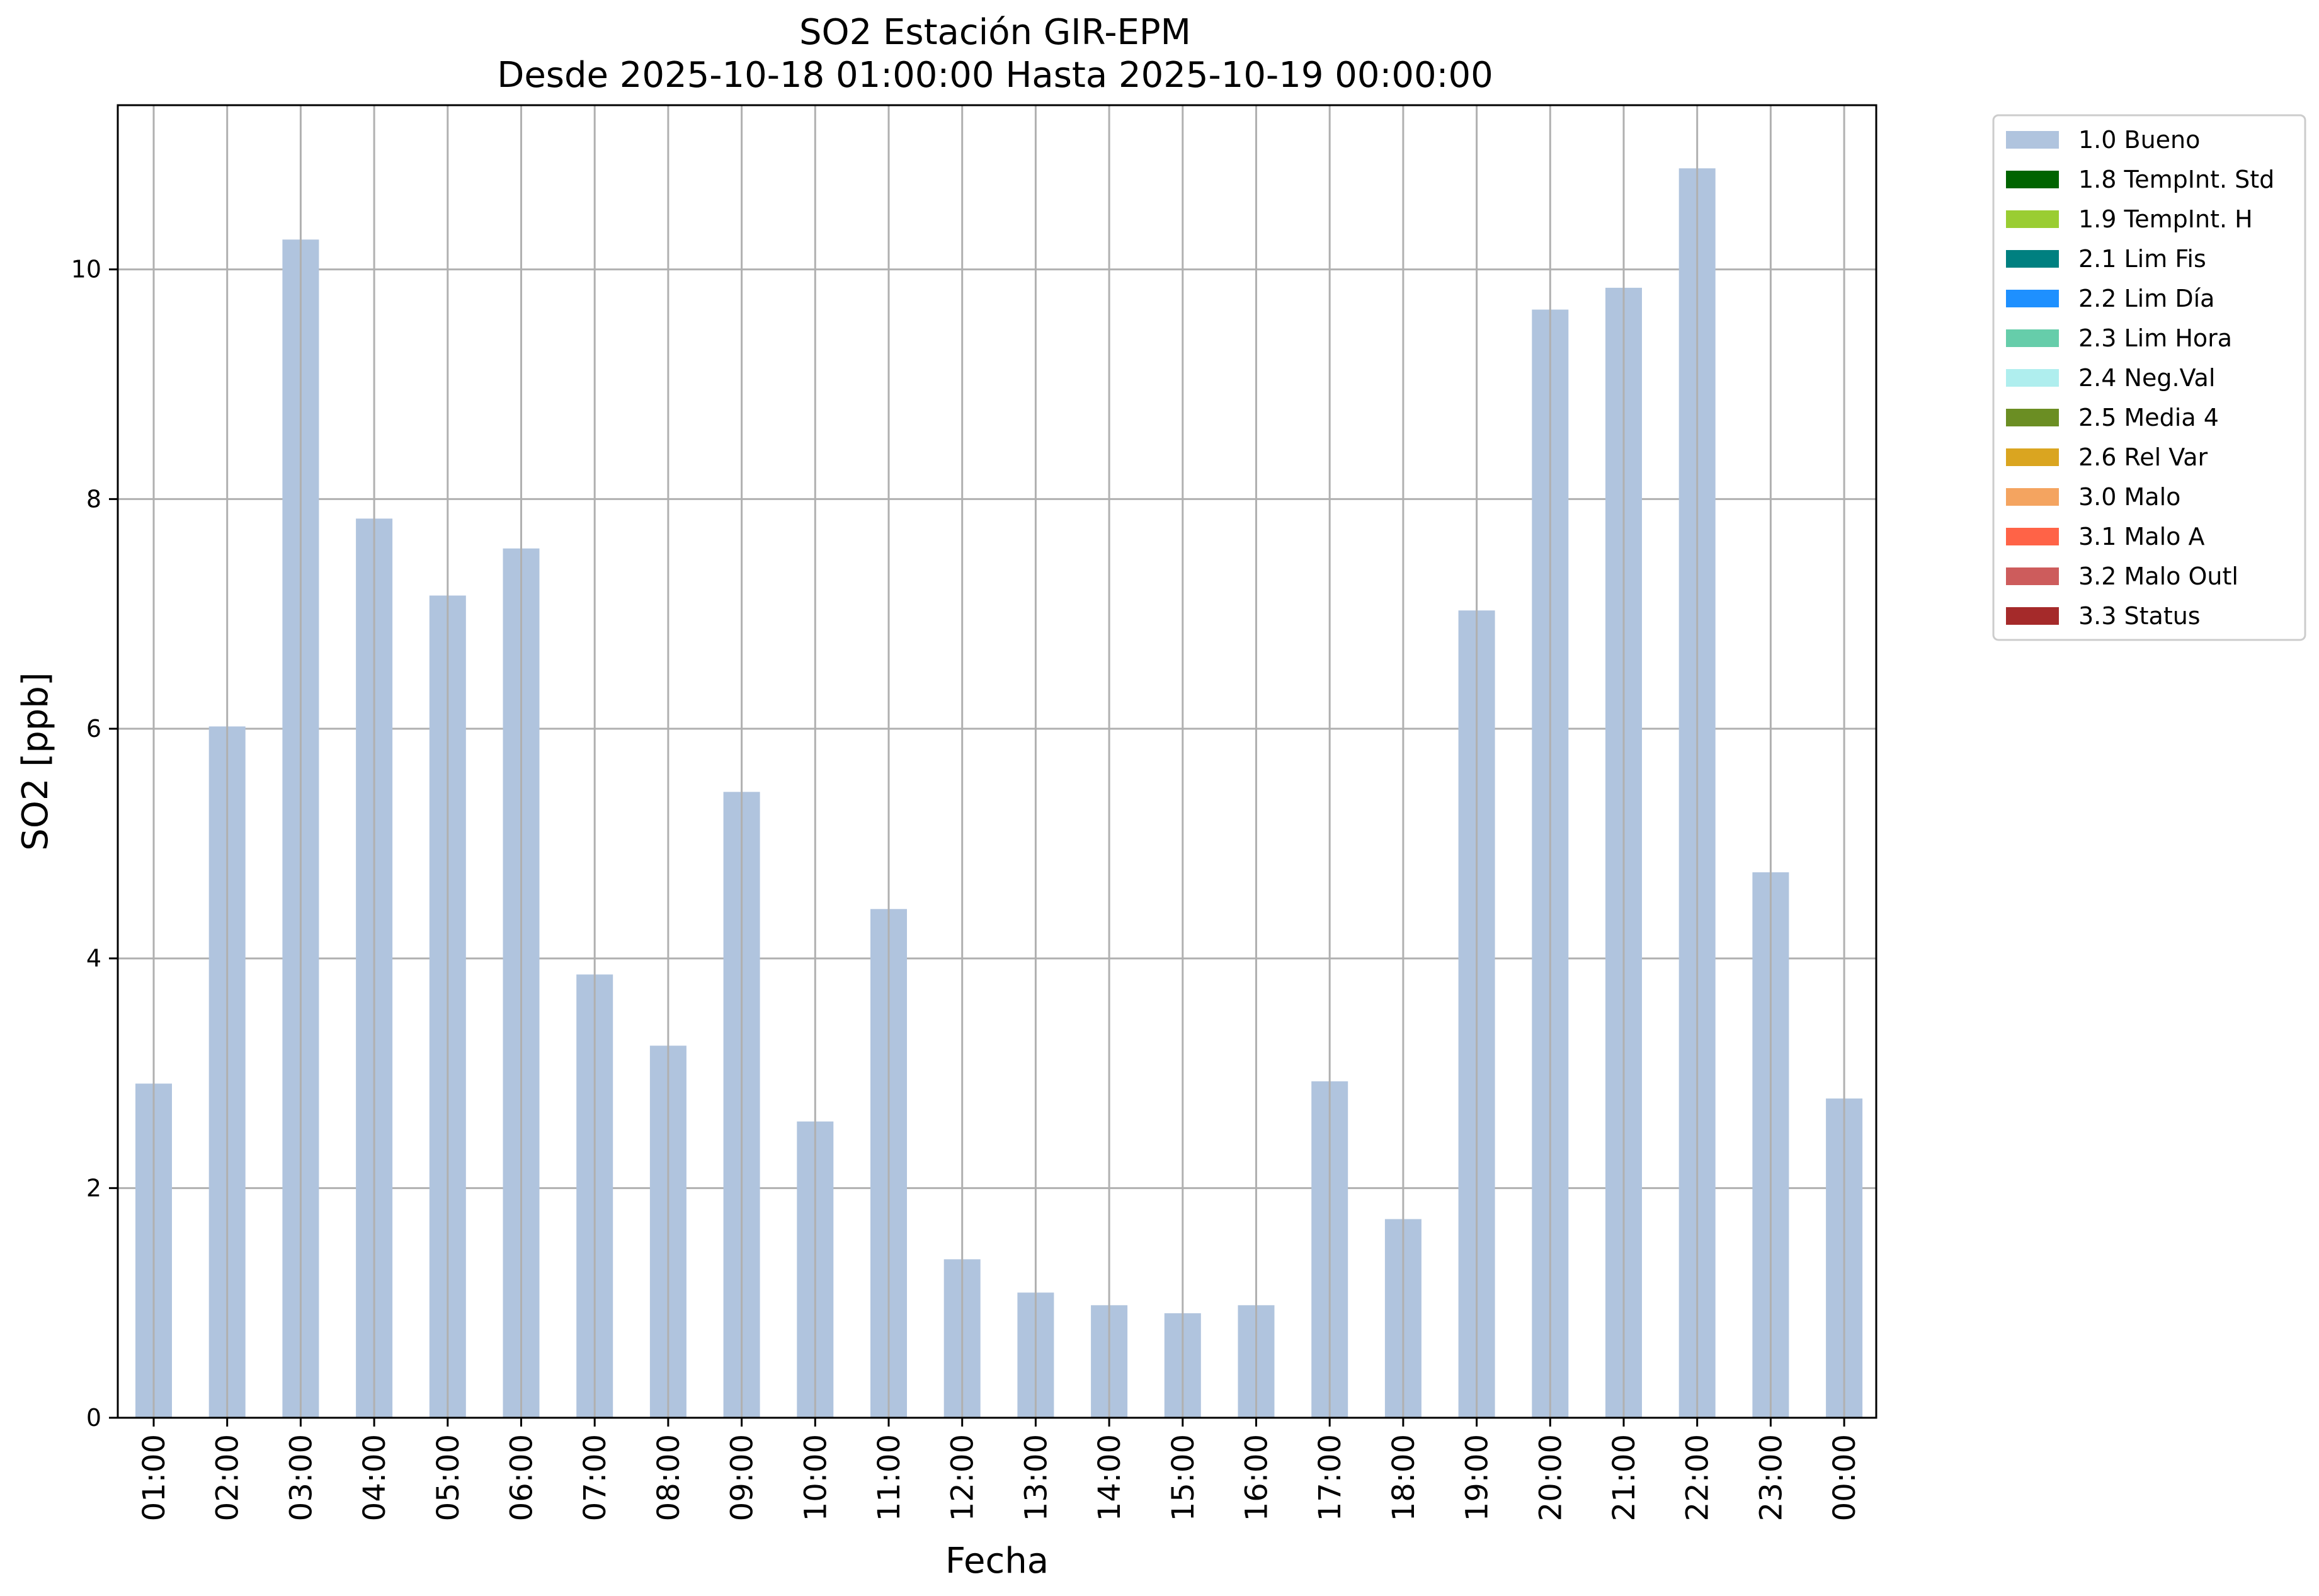 The height and width of the screenshot is (1596, 2319). What do you see at coordinates (963, 1477) in the screenshot?
I see `x-tick-label: 12:00` at bounding box center [963, 1477].